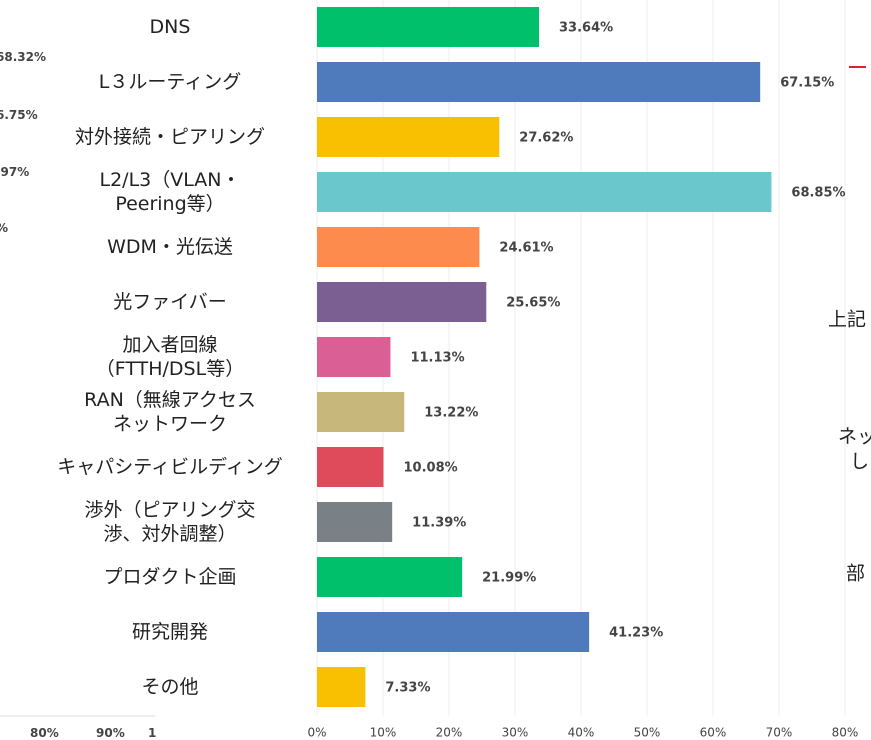 The width and height of the screenshot is (871, 740). What do you see at coordinates (509, 578) in the screenshot?
I see `value-label: 21.99%` at bounding box center [509, 578].